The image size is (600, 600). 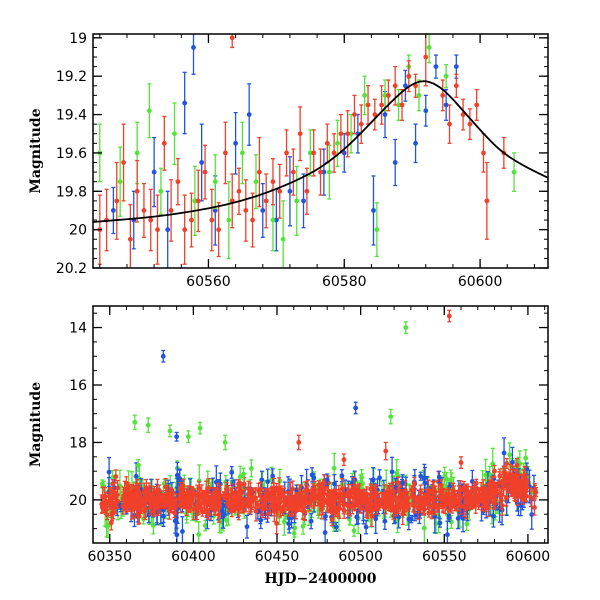 I want to click on y-tick-label: 19.4, so click(x=71, y=116).